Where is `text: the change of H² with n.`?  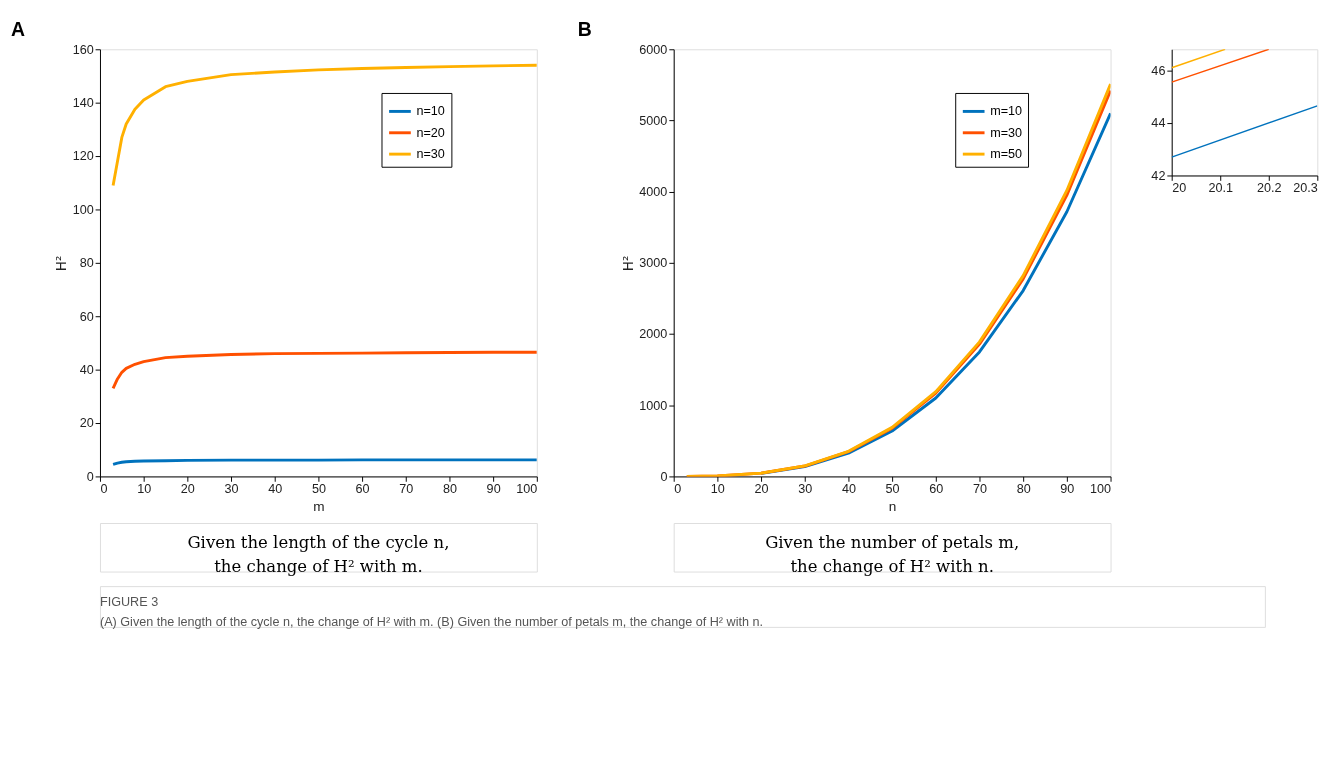
text: the change of H² with n. is located at coordinates (892, 567).